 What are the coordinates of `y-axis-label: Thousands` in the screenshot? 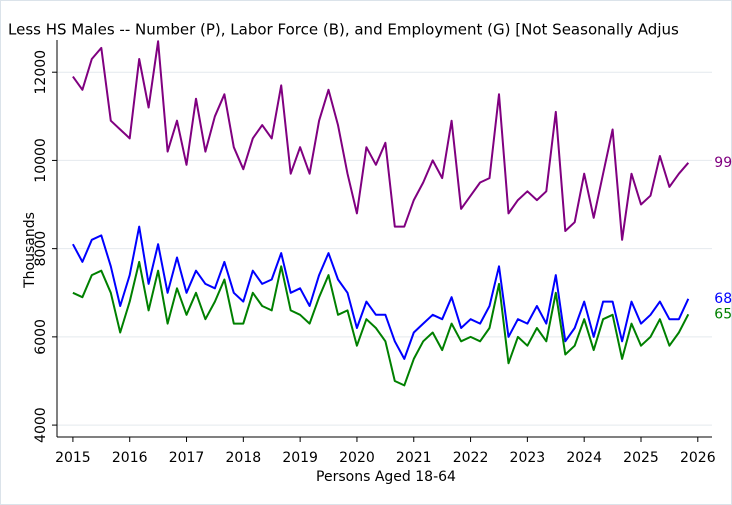 It's located at (30, 250).